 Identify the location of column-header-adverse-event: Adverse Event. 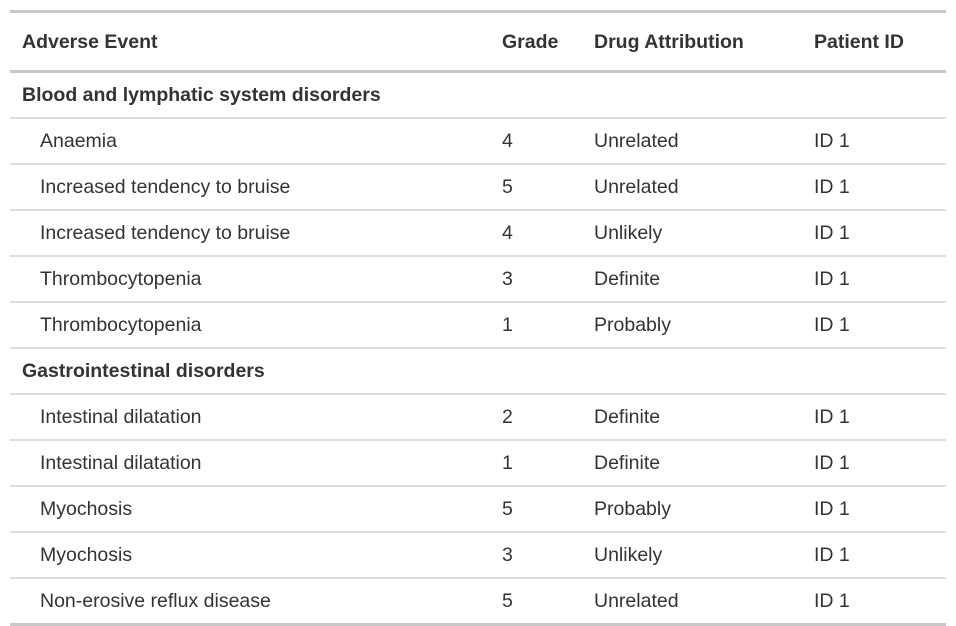
(250, 42).